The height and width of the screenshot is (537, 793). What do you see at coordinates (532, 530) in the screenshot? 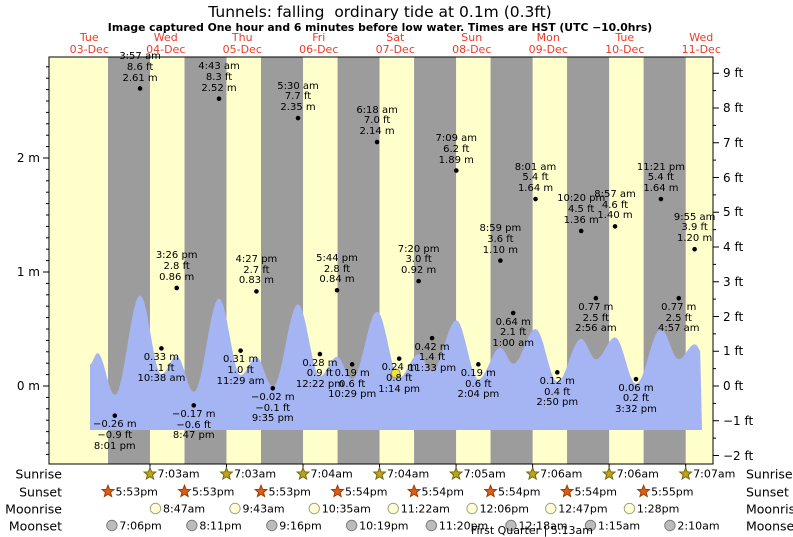
I see `moon-phase-note: First Quarter | 5:13am` at bounding box center [532, 530].